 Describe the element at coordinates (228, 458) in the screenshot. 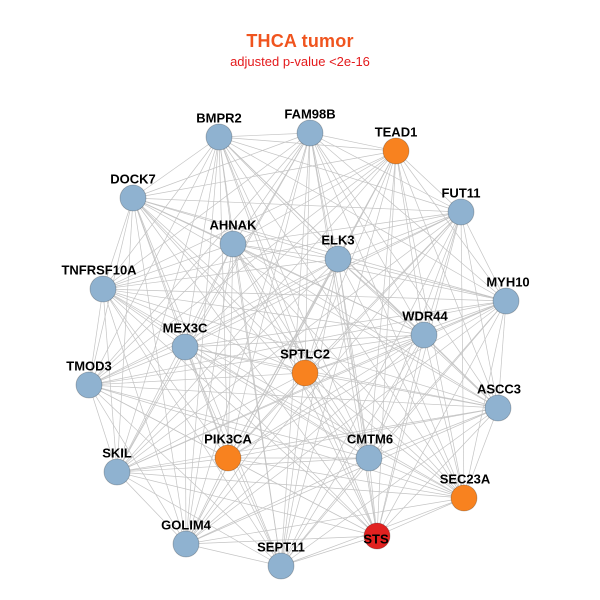

I see `node-PIK3CA` at that location.